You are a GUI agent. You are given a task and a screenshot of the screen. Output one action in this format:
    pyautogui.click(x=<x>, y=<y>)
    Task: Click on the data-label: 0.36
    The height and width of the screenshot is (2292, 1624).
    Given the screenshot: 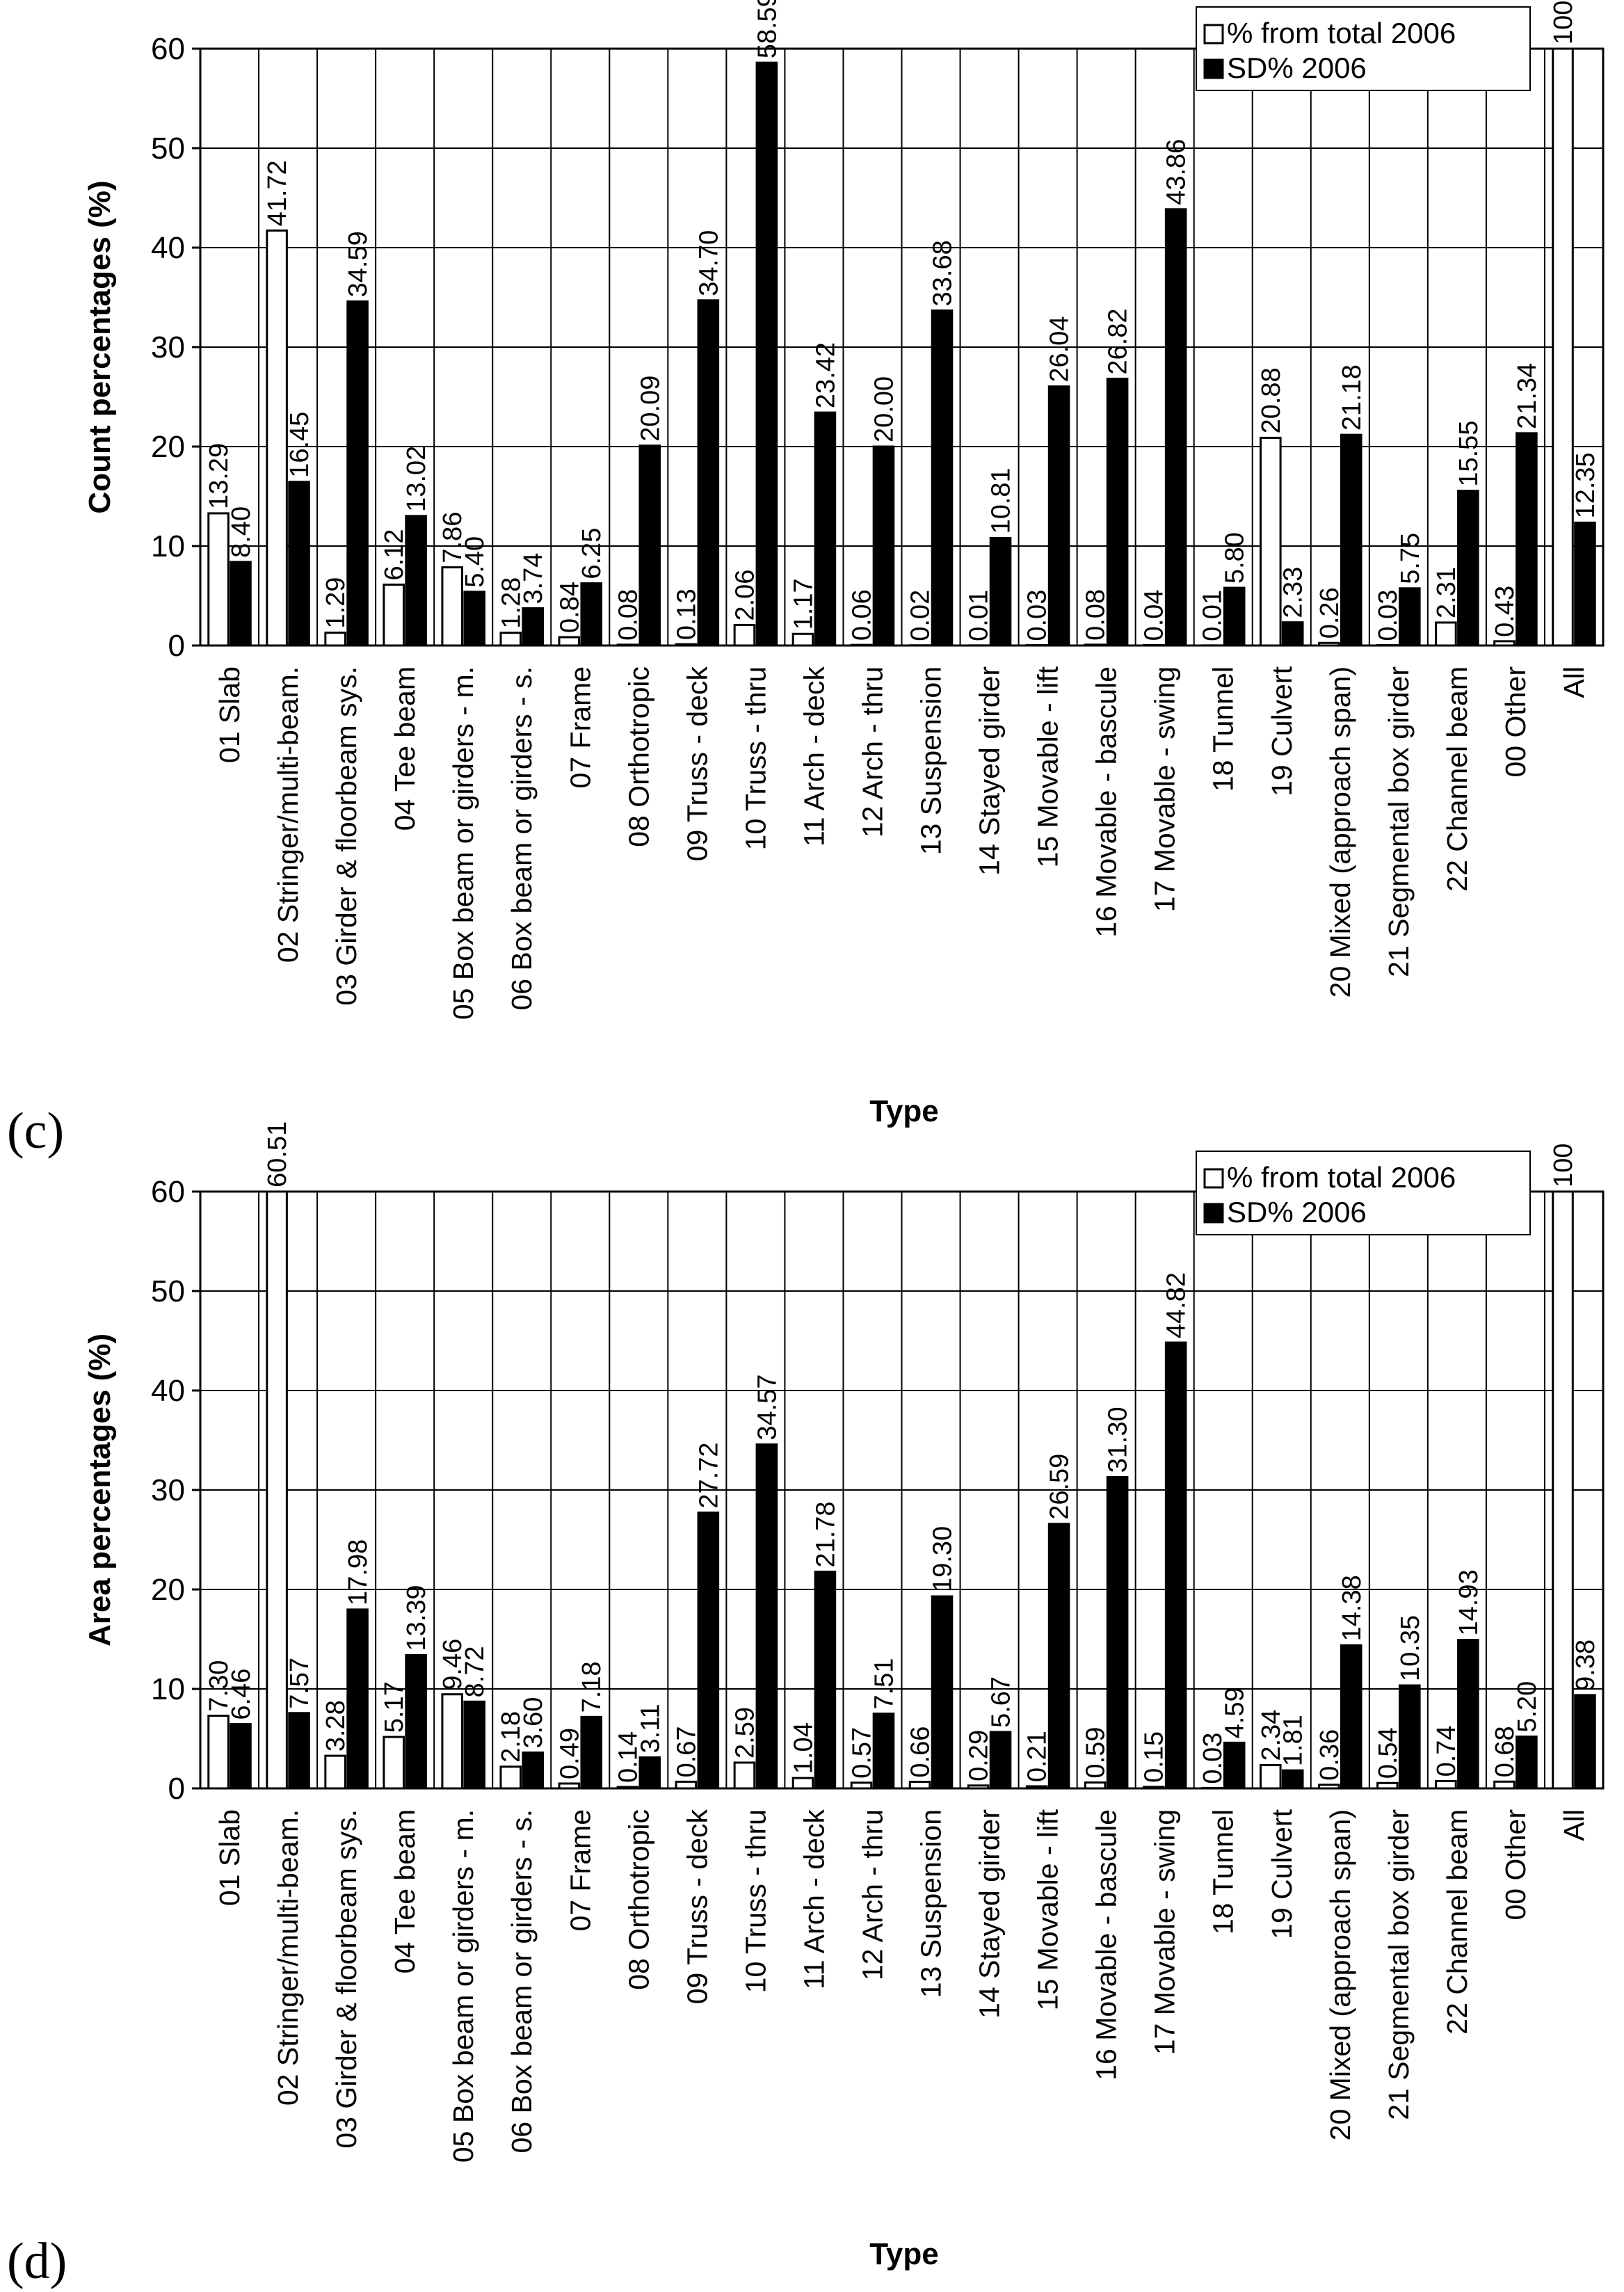 What is the action you would take?
    pyautogui.click(x=1329, y=1755)
    